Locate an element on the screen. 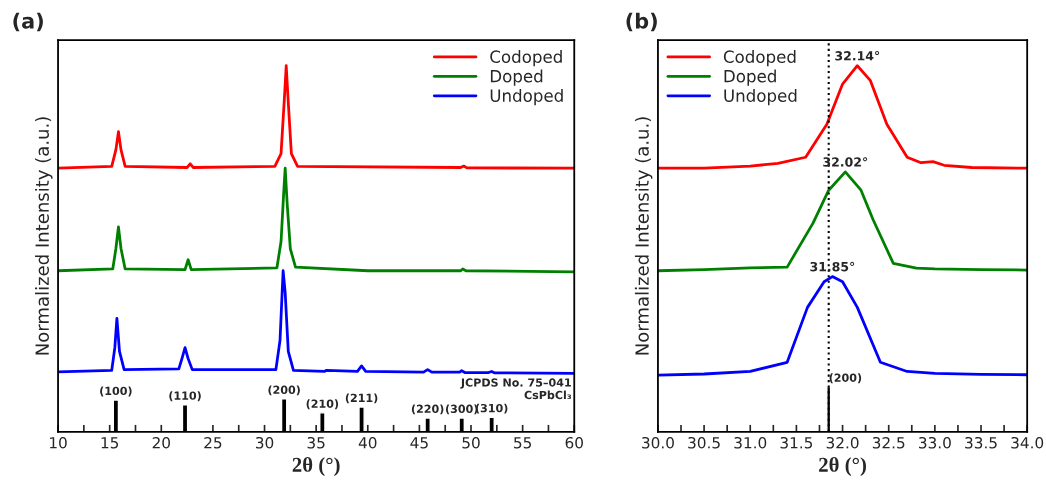  x-tick-label: 60 is located at coordinates (574, 442).